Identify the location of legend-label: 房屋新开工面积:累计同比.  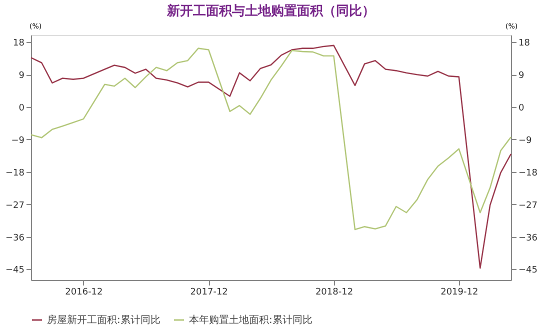
(103, 320).